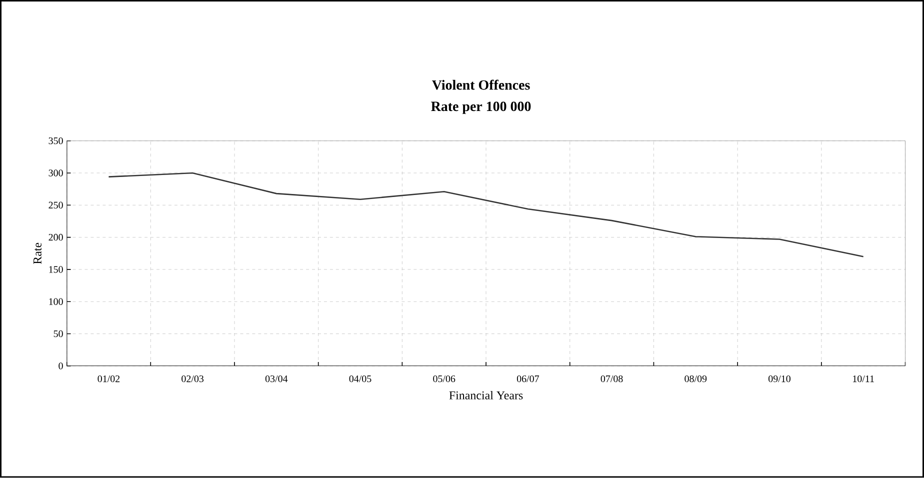  I want to click on x-tick-label: 02/03, so click(193, 379).